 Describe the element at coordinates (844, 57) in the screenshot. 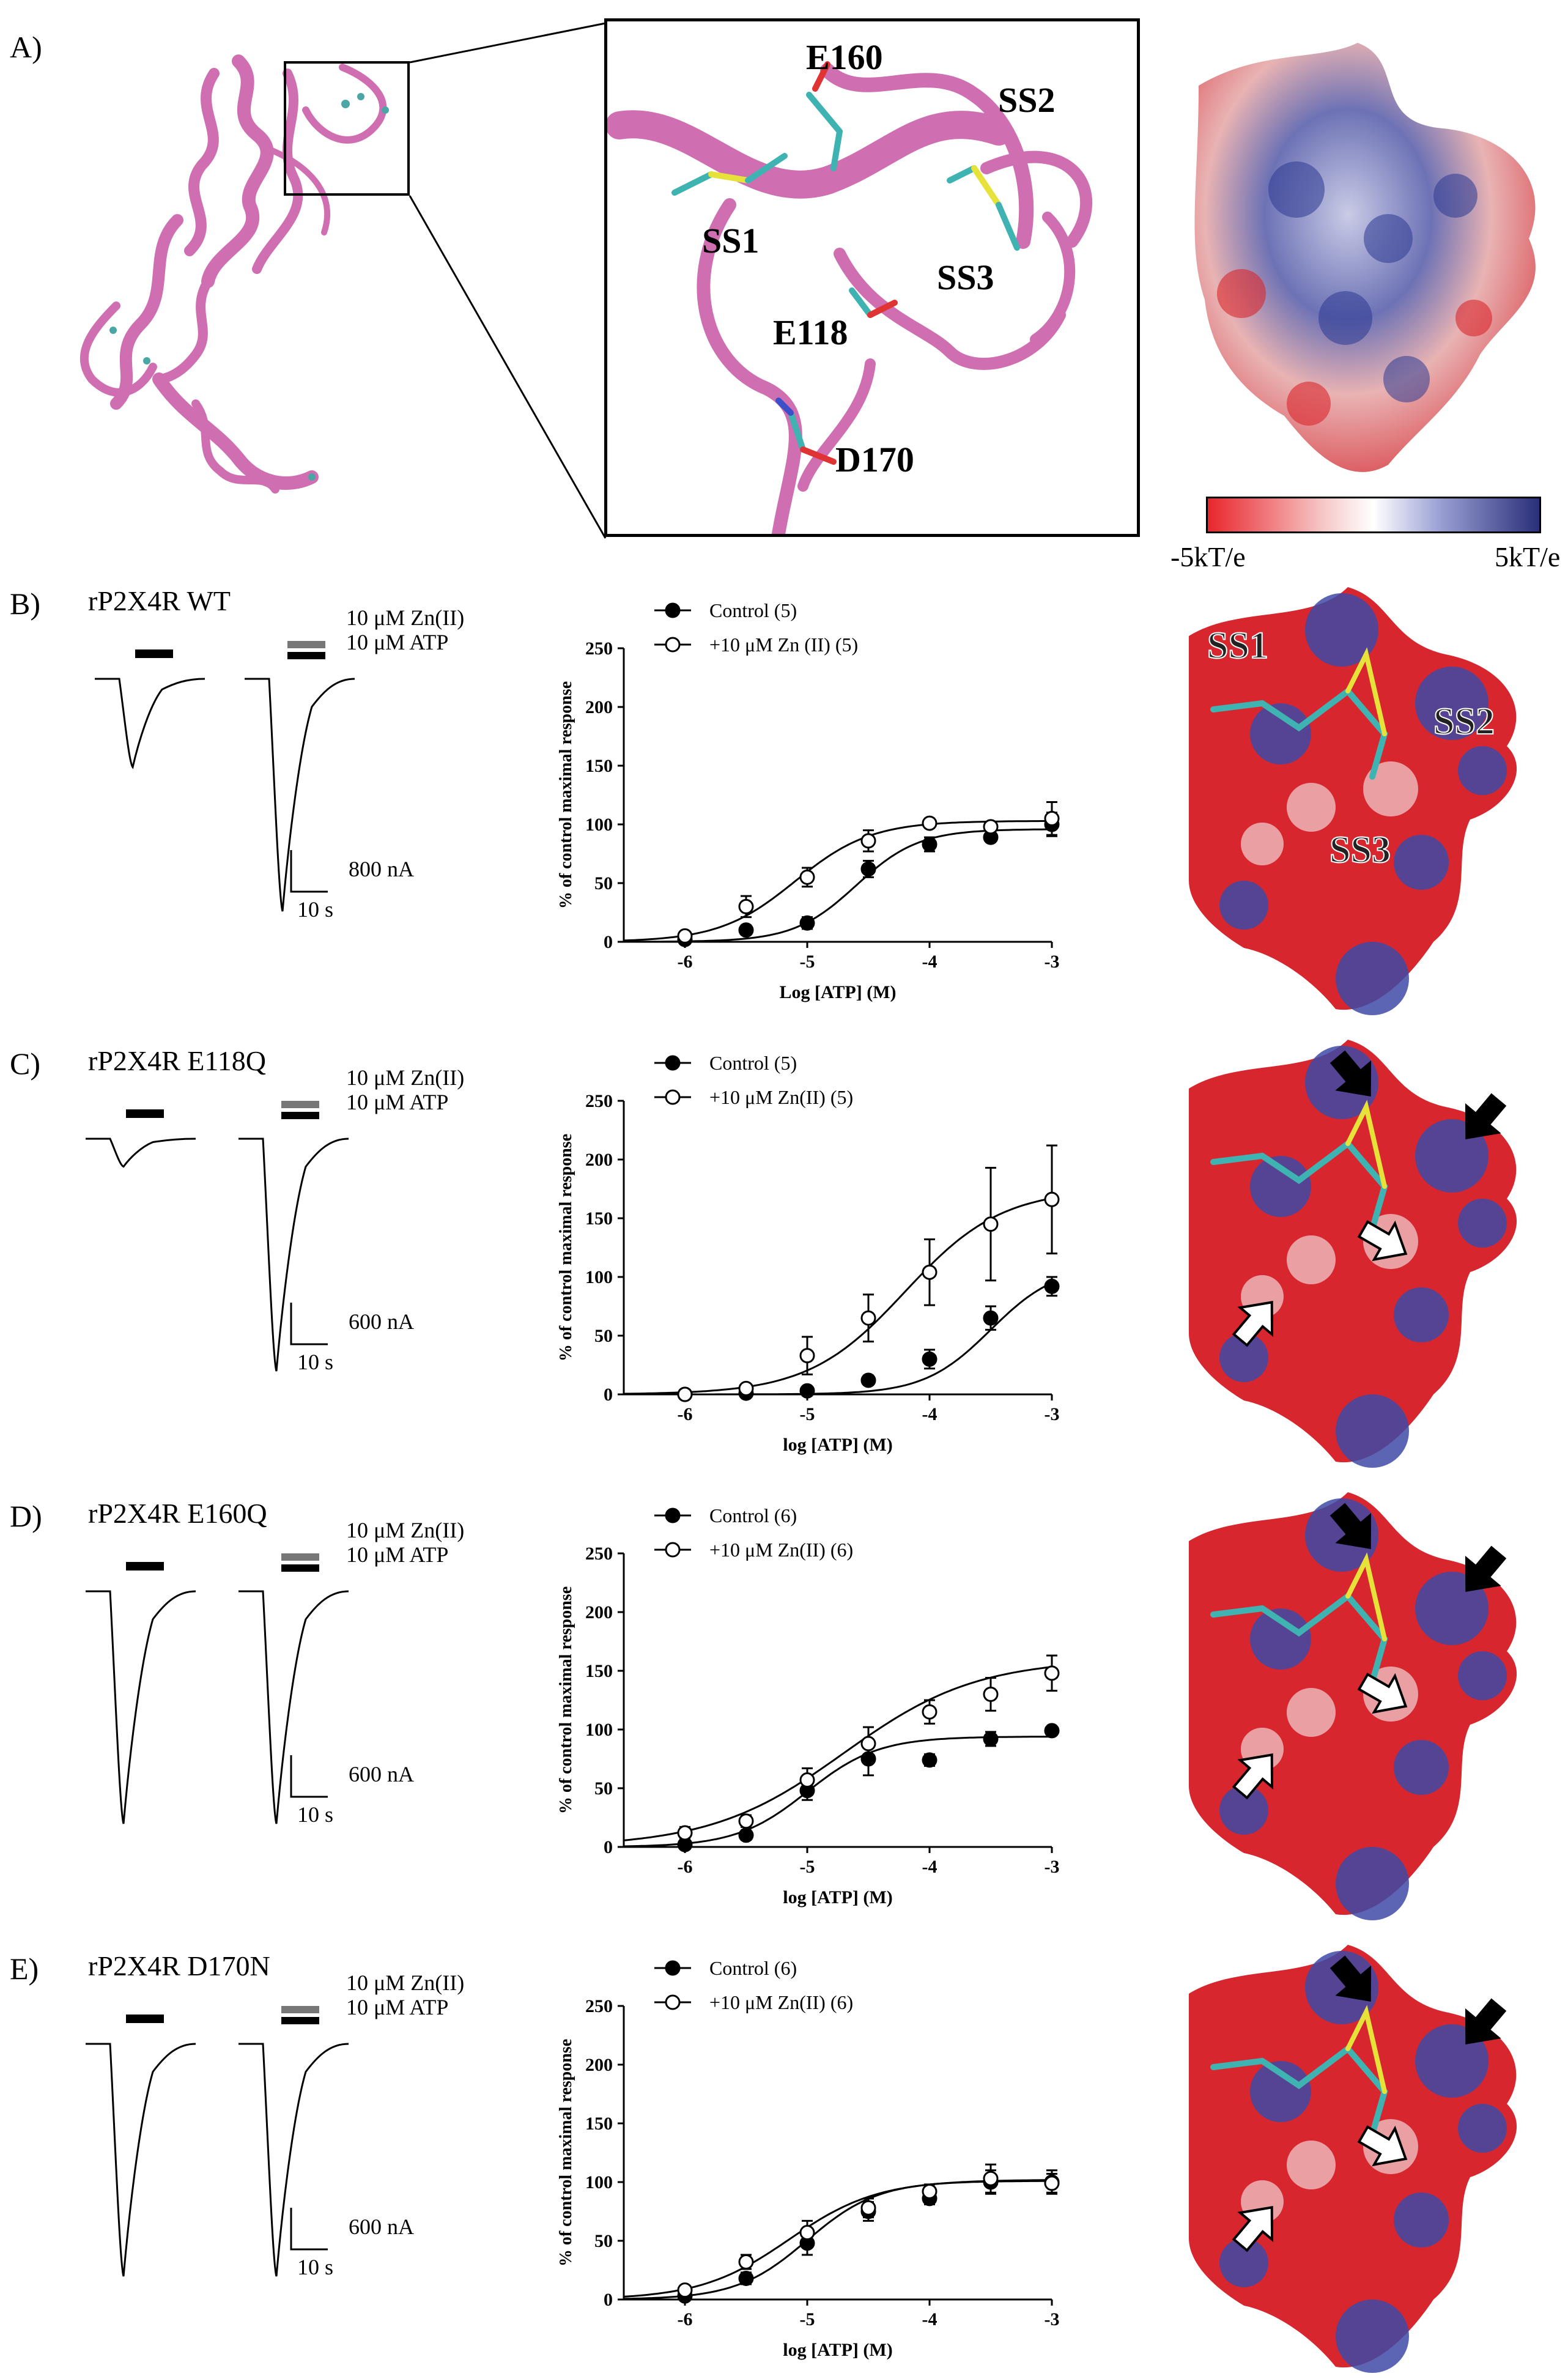

I see `residue-label-e160: E160` at that location.